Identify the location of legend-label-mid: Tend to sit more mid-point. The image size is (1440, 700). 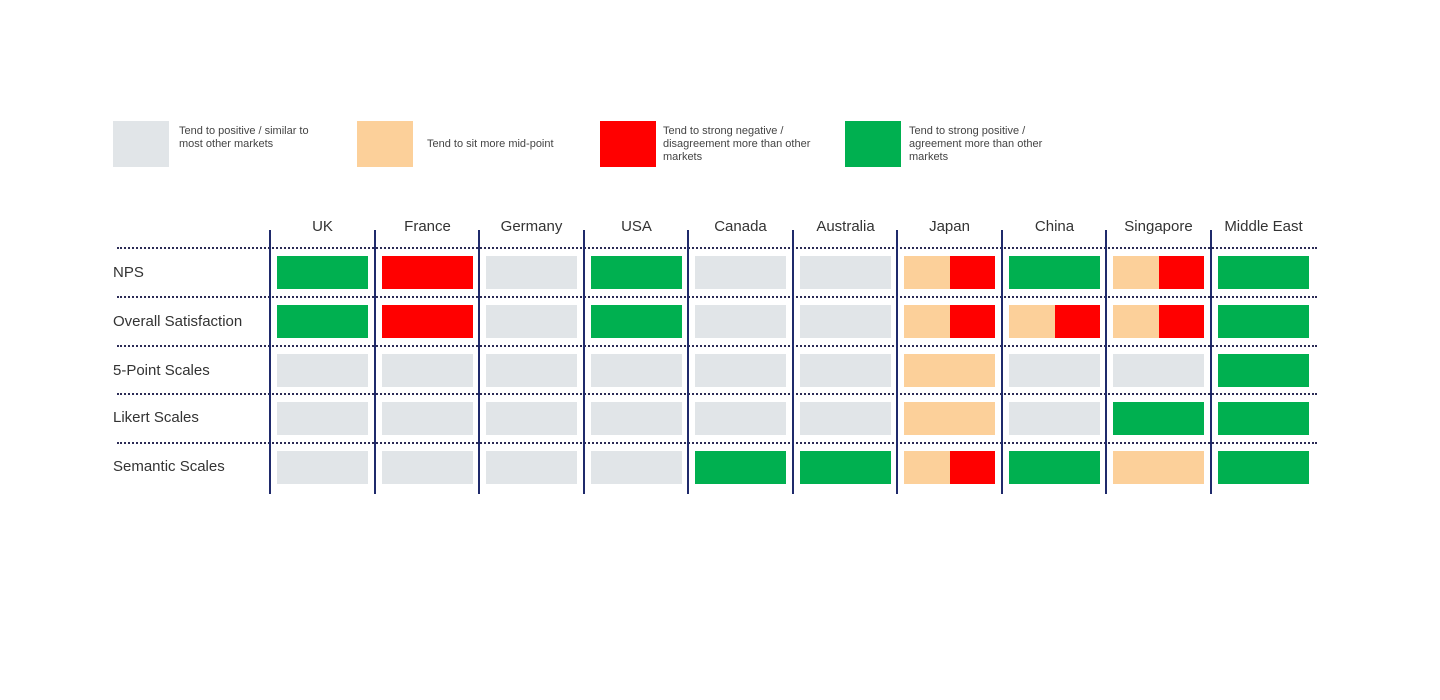
(490, 144).